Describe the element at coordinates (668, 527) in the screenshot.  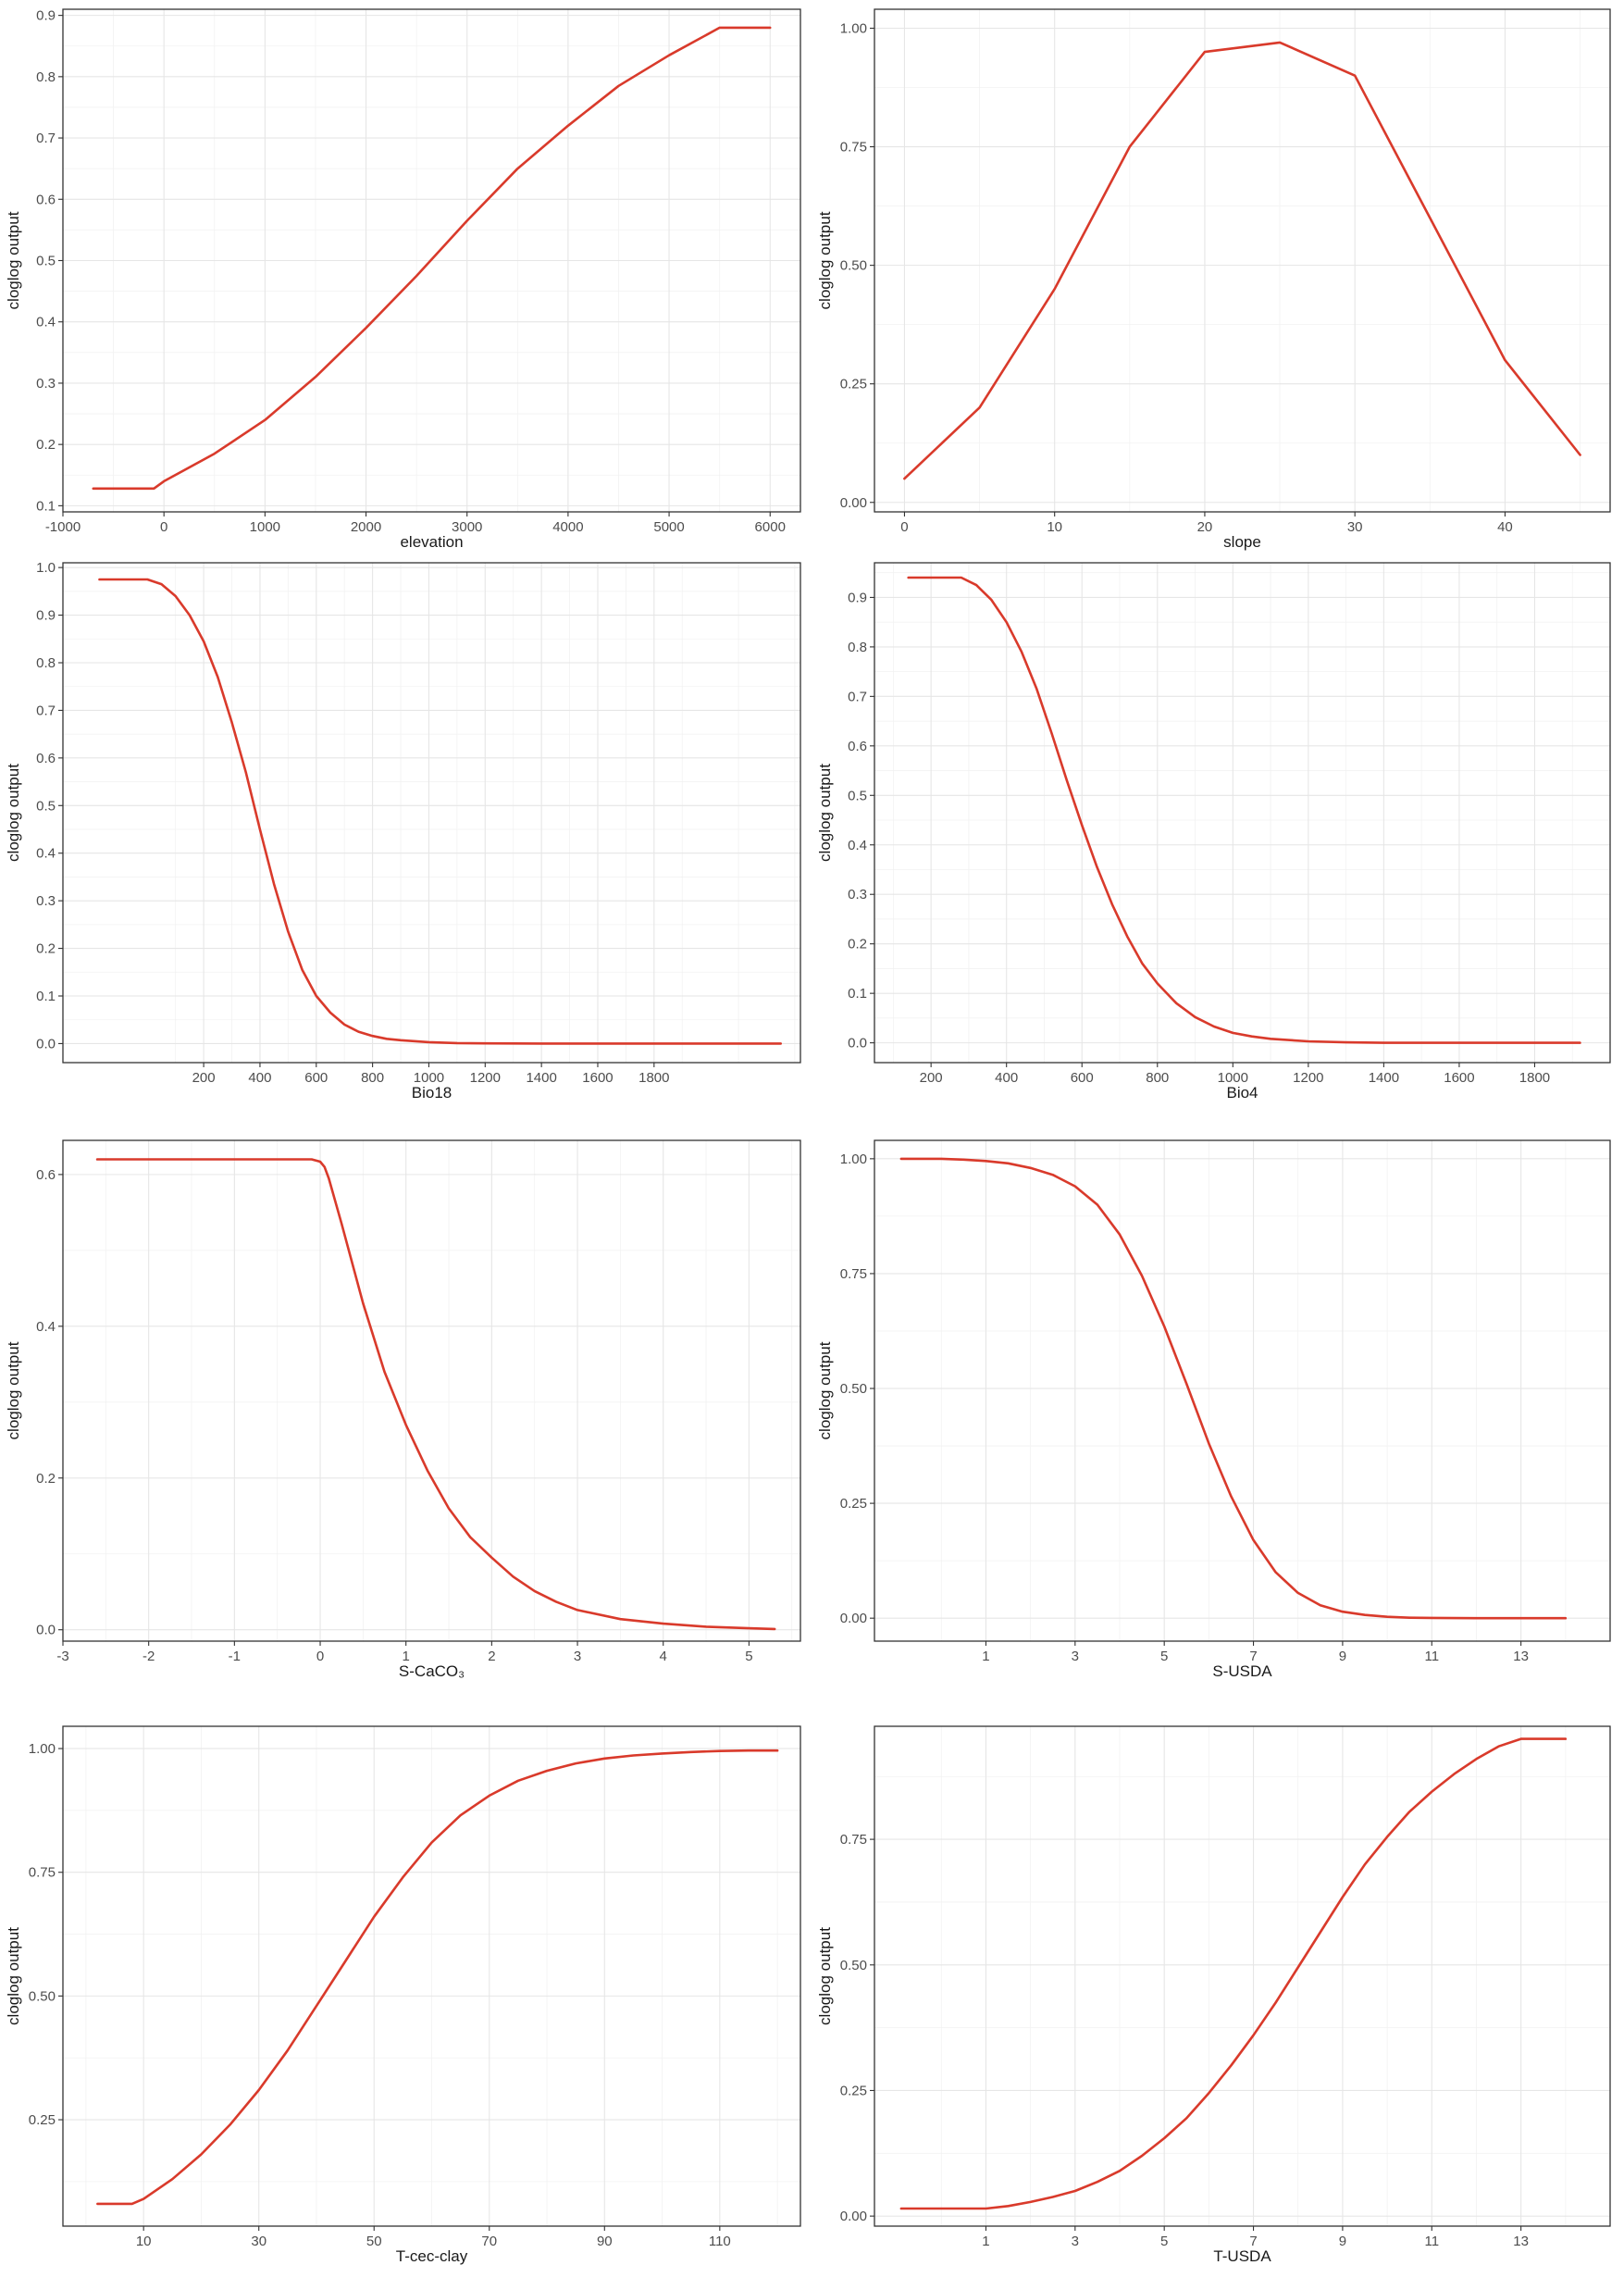
I see `x-tick-label: 5000` at that location.